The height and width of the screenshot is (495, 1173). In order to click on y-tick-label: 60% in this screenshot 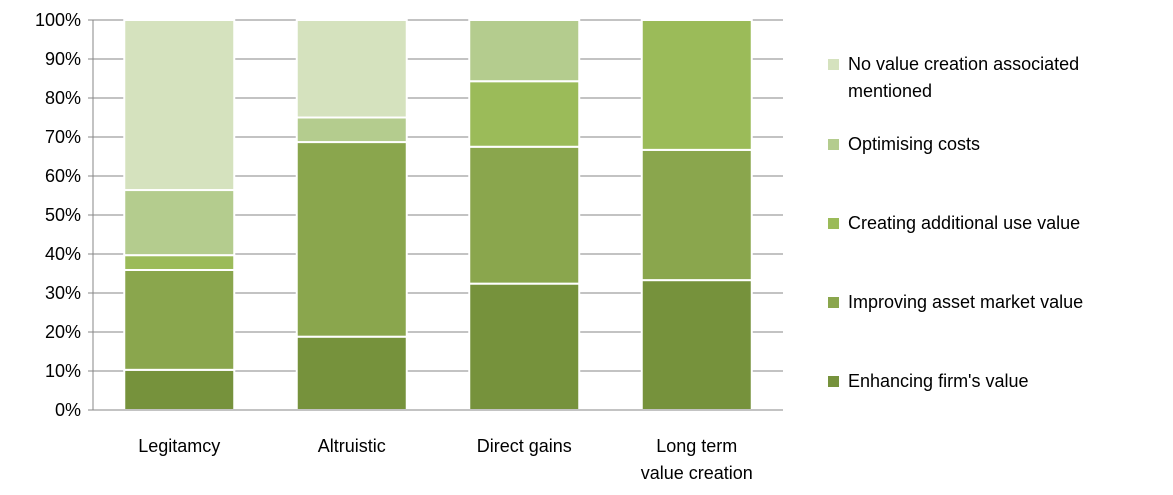, I will do `click(63, 176)`.